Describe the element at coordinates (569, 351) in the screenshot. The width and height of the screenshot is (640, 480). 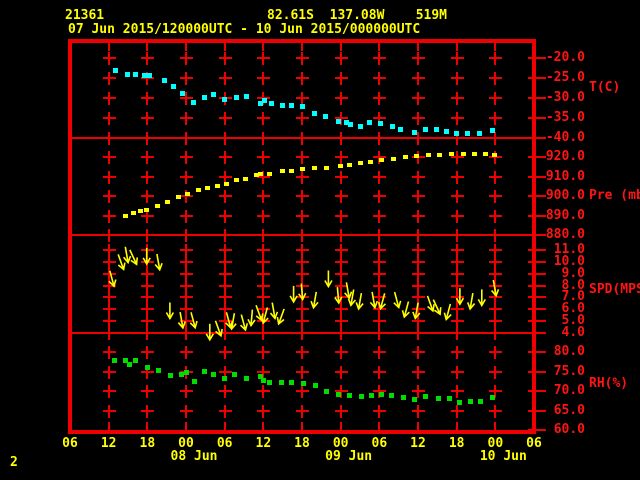
I see `axis-tick-label: 80.0` at that location.